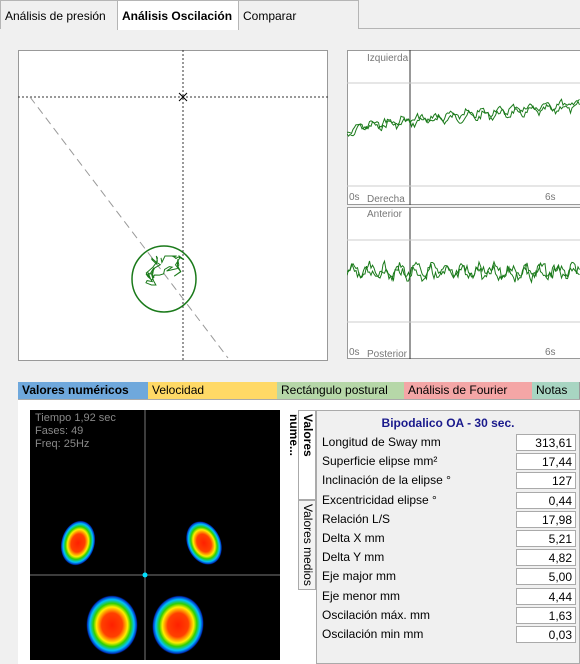 This screenshot has height=664, width=580. I want to click on row-label: Longitud de Sway mm, so click(381, 442).